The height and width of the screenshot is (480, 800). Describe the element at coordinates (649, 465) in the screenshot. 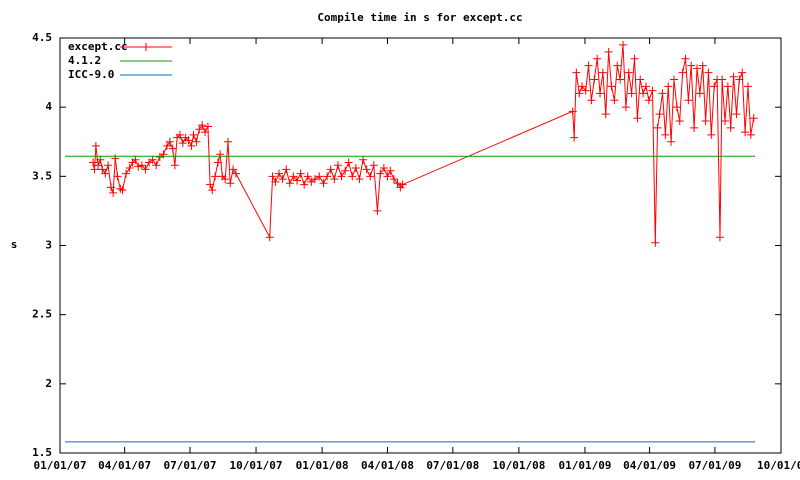

I see `x-tick-label: 04/01/09` at that location.